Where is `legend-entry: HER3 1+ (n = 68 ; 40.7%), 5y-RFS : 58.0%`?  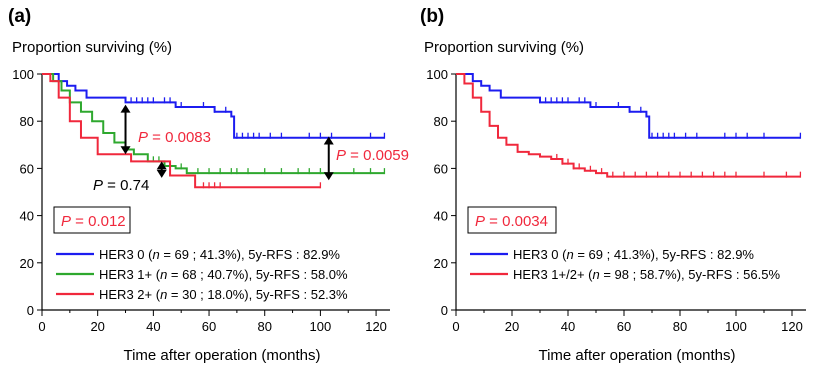
legend-entry: HER3 1+ (n = 68 ; 40.7%), 5y-RFS : 58.0% is located at coordinates (223, 274).